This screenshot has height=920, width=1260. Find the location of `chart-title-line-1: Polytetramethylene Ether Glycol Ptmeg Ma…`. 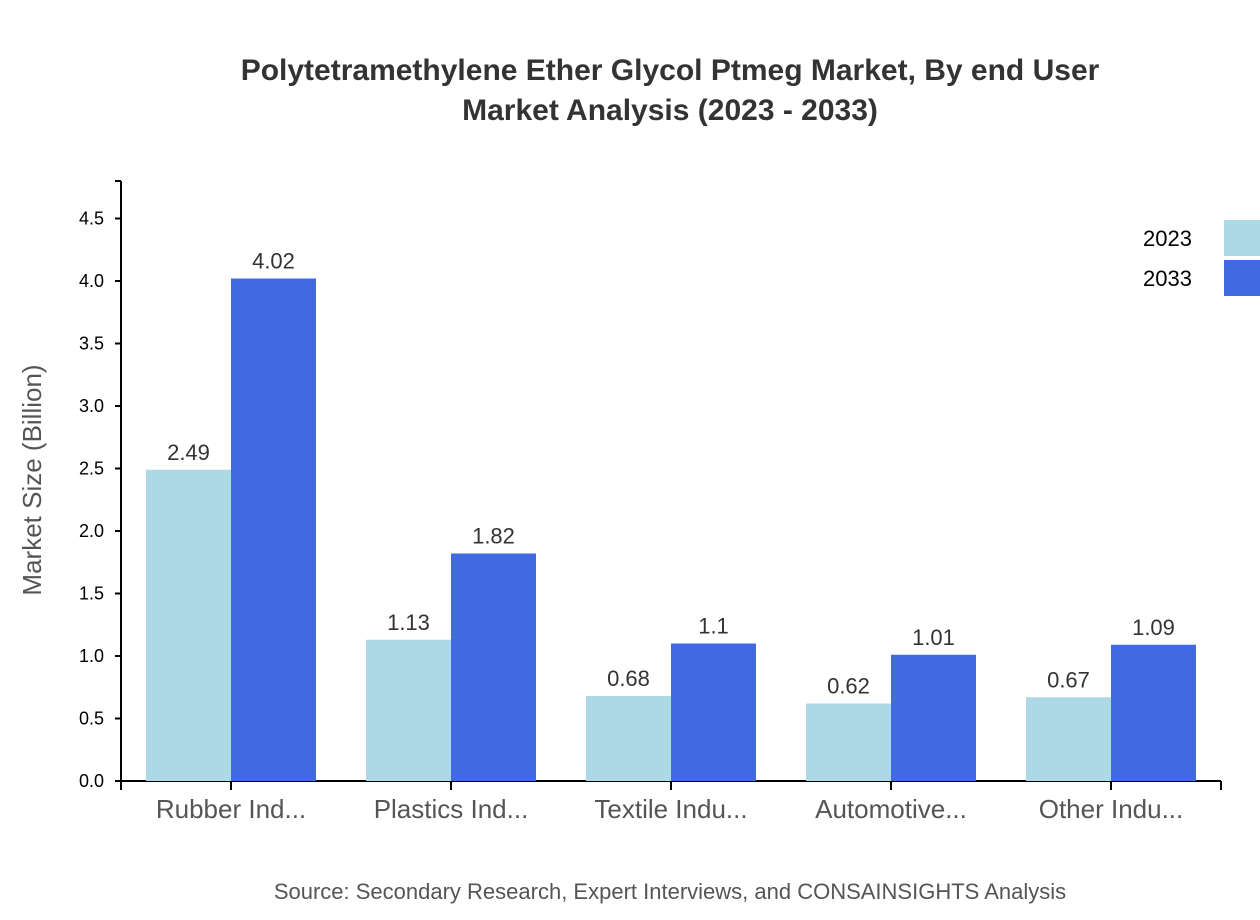

chart-title-line-1: Polytetramethylene Ether Glycol Ptmeg Ma… is located at coordinates (670, 70).